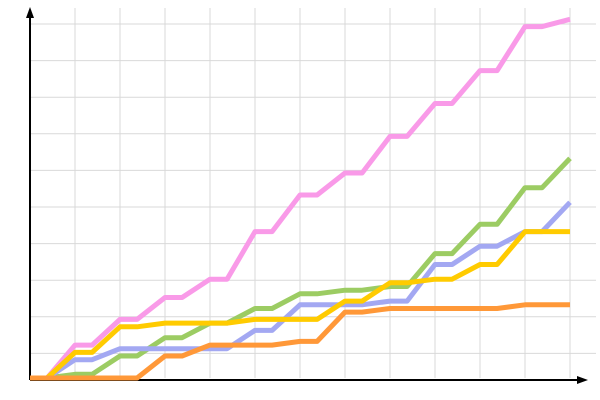 The image size is (600, 400). What do you see at coordinates (30, 12) in the screenshot?
I see `y-axis-arrow-icon` at bounding box center [30, 12].